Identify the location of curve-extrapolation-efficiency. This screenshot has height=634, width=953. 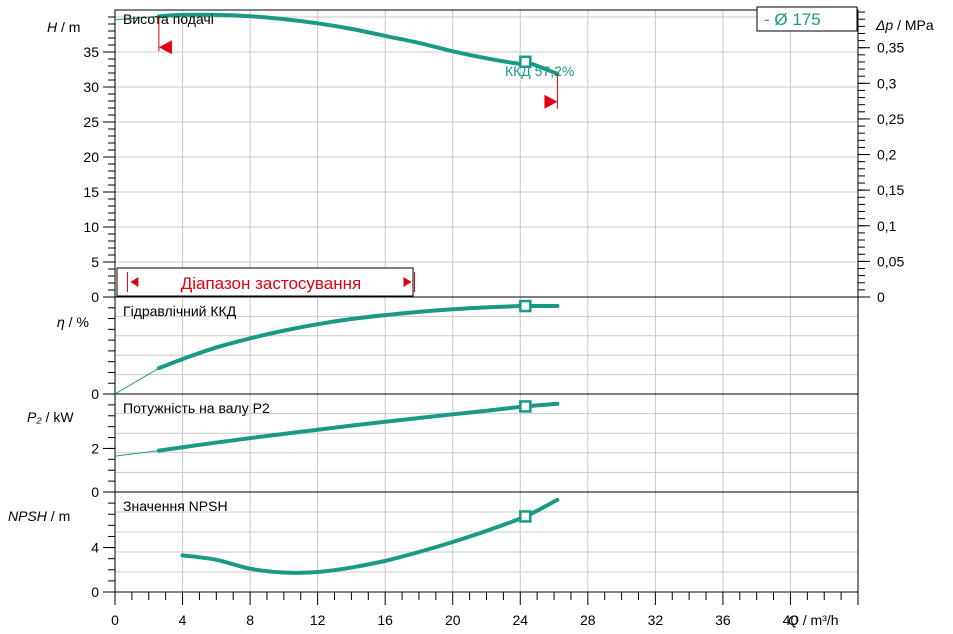
(137, 381).